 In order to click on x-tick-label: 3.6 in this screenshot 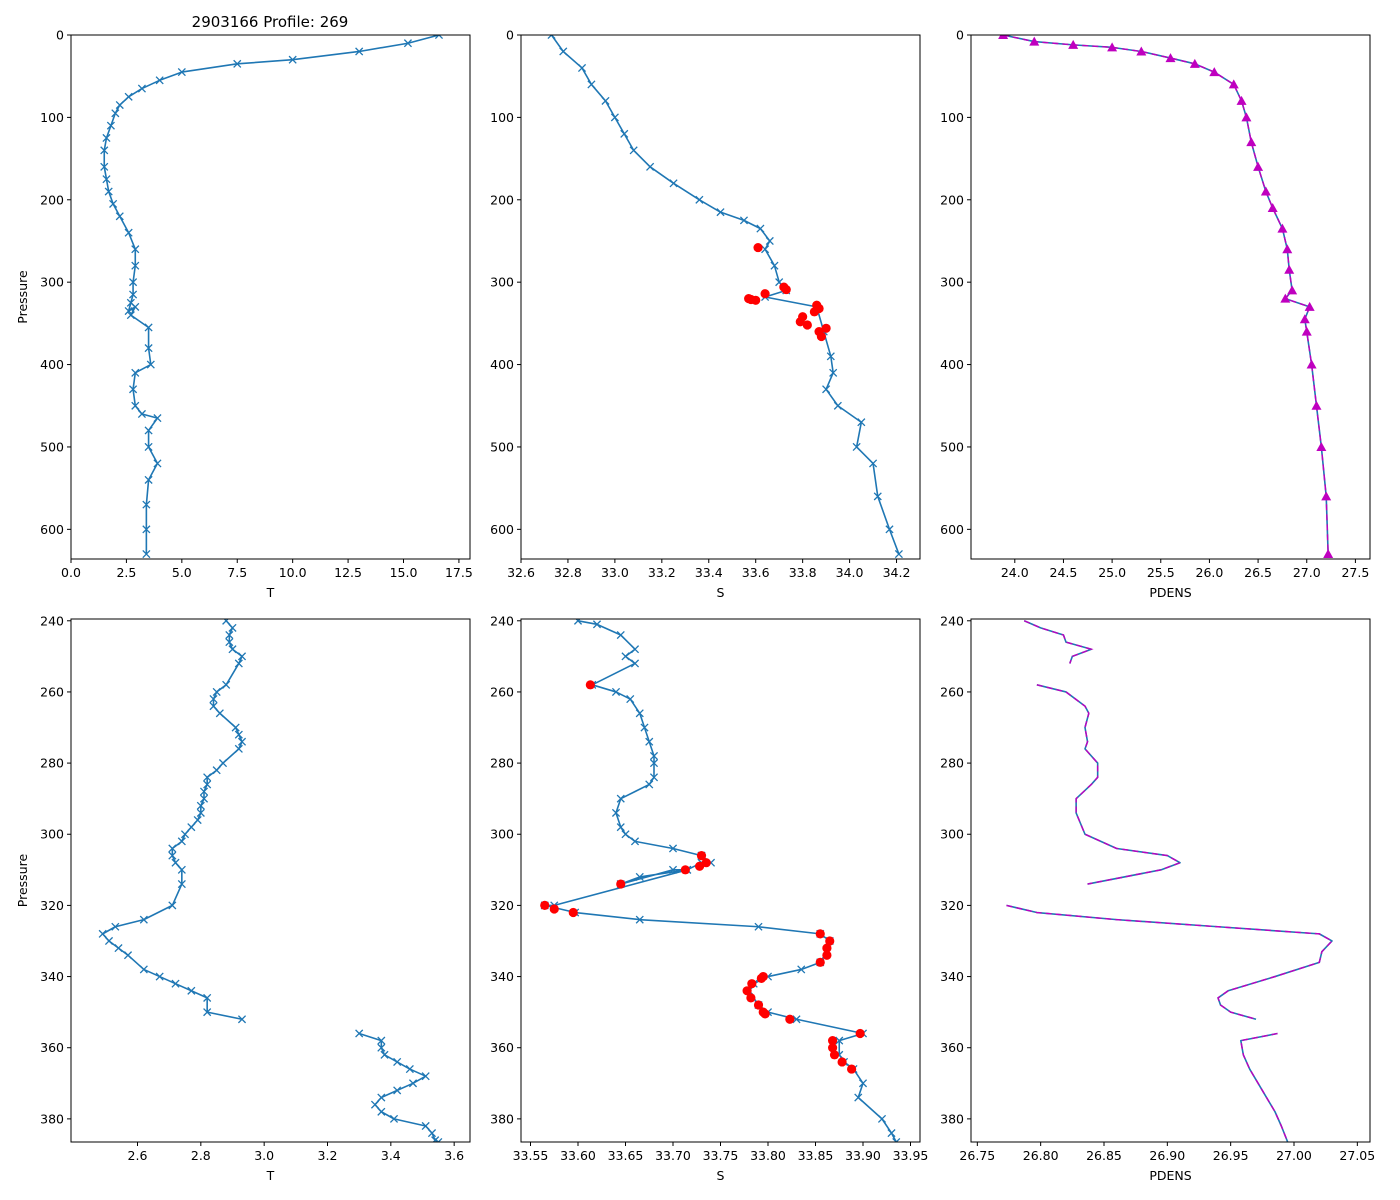, I will do `click(454, 1155)`.